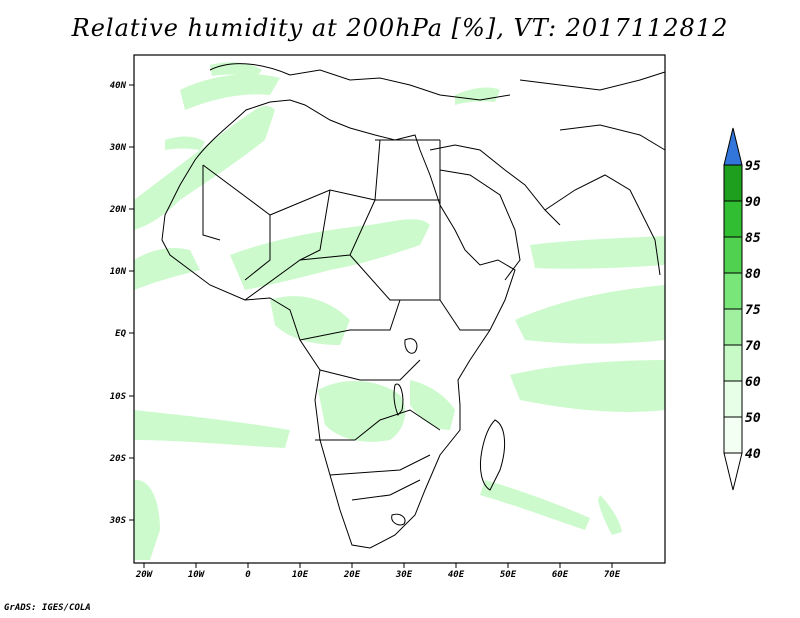 This screenshot has width=800, height=618. I want to click on lon-tick-10E: 10E, so click(300, 571).